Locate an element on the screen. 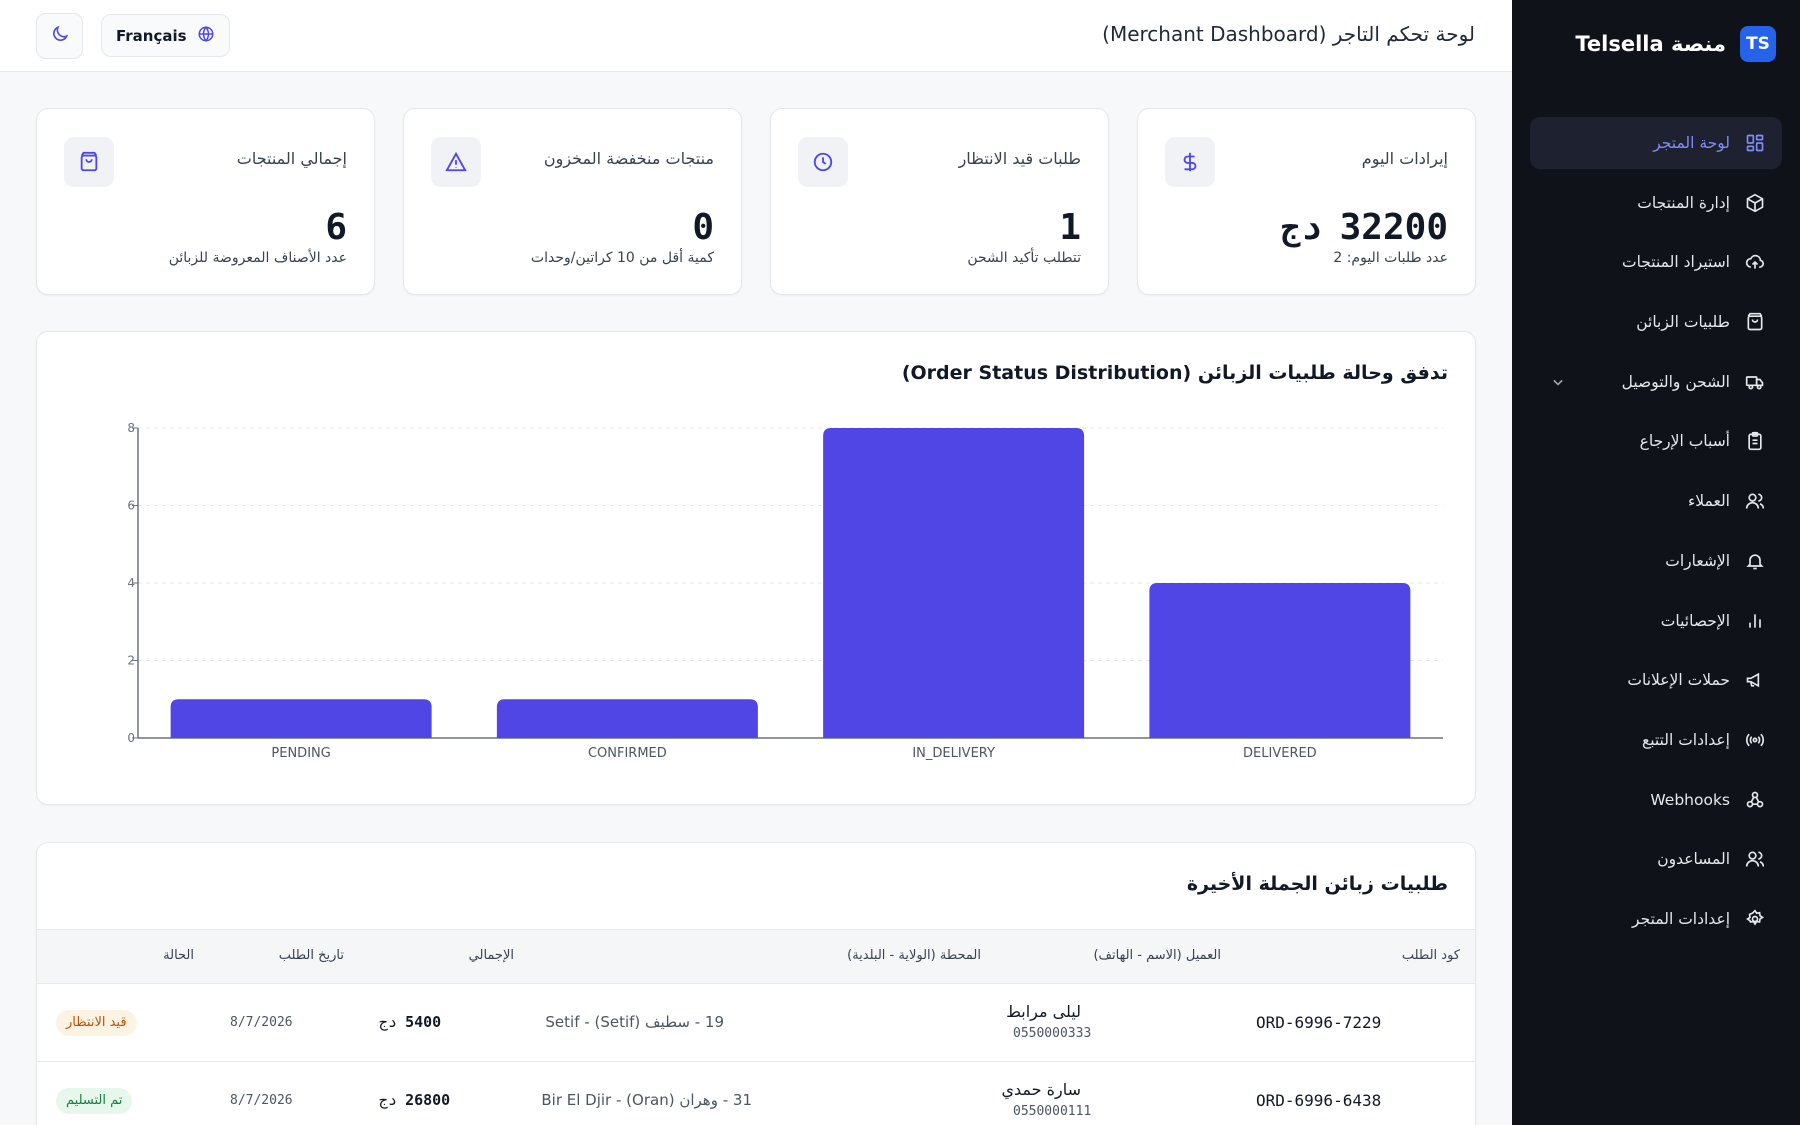  stat-subtext: كمية أقل من 10 كراتين/وحدات is located at coordinates (622, 258).